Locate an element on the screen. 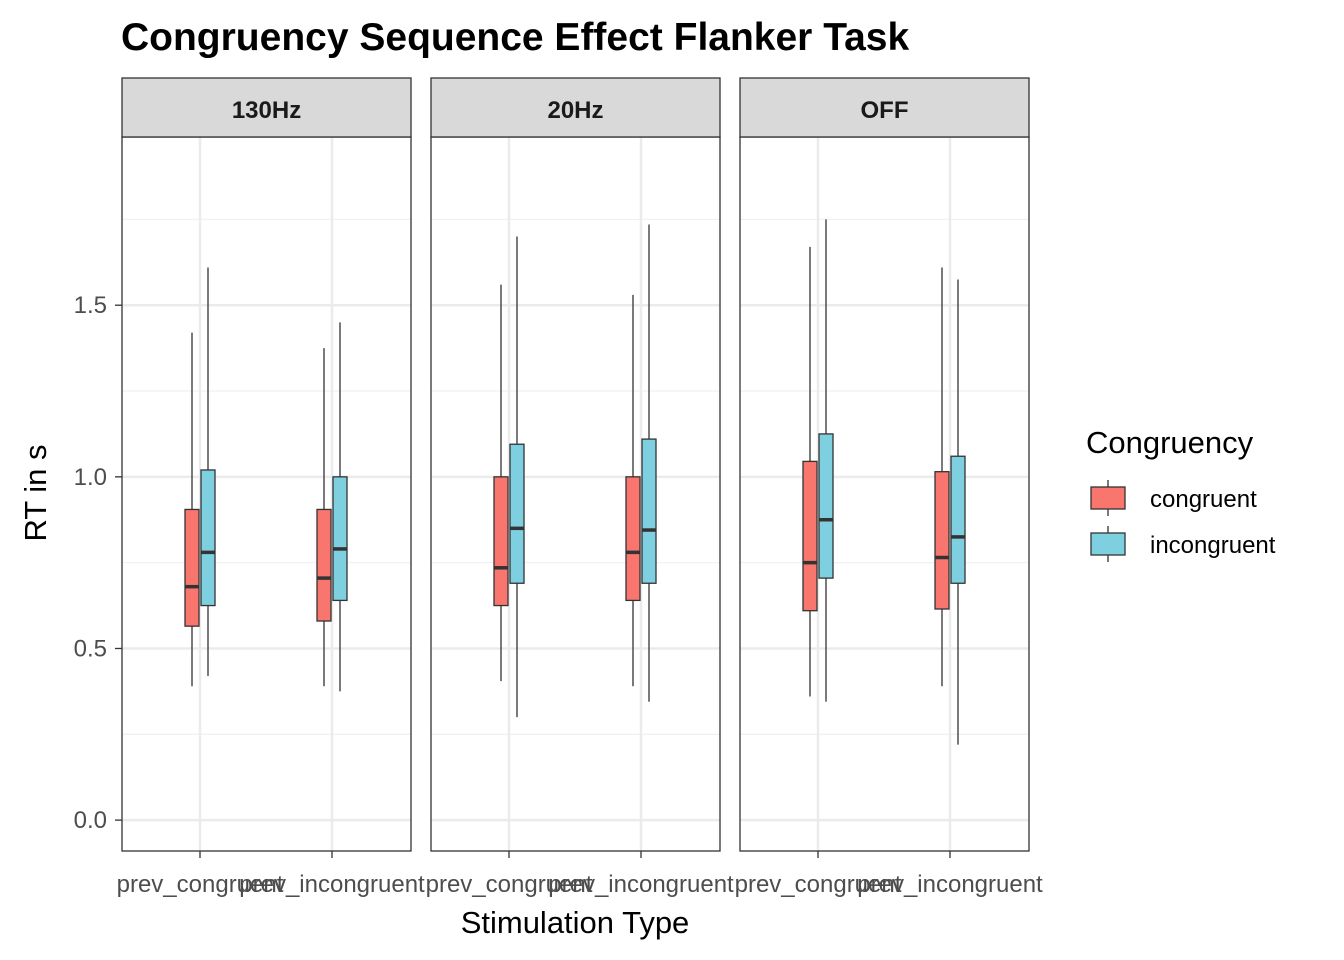  y-tick-label: 0.0 is located at coordinates (90, 820).